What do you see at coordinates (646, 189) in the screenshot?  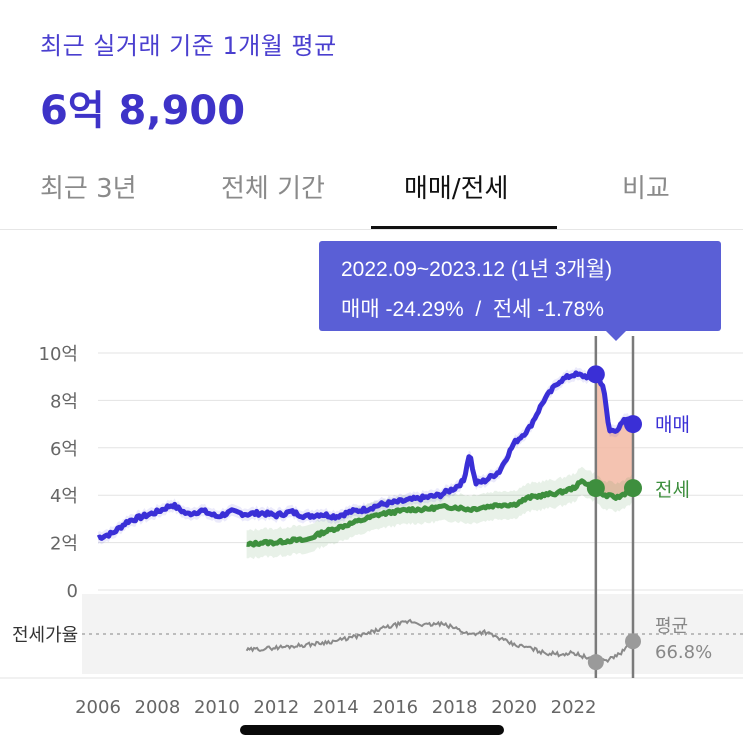 I see `tab-compare: 비교` at bounding box center [646, 189].